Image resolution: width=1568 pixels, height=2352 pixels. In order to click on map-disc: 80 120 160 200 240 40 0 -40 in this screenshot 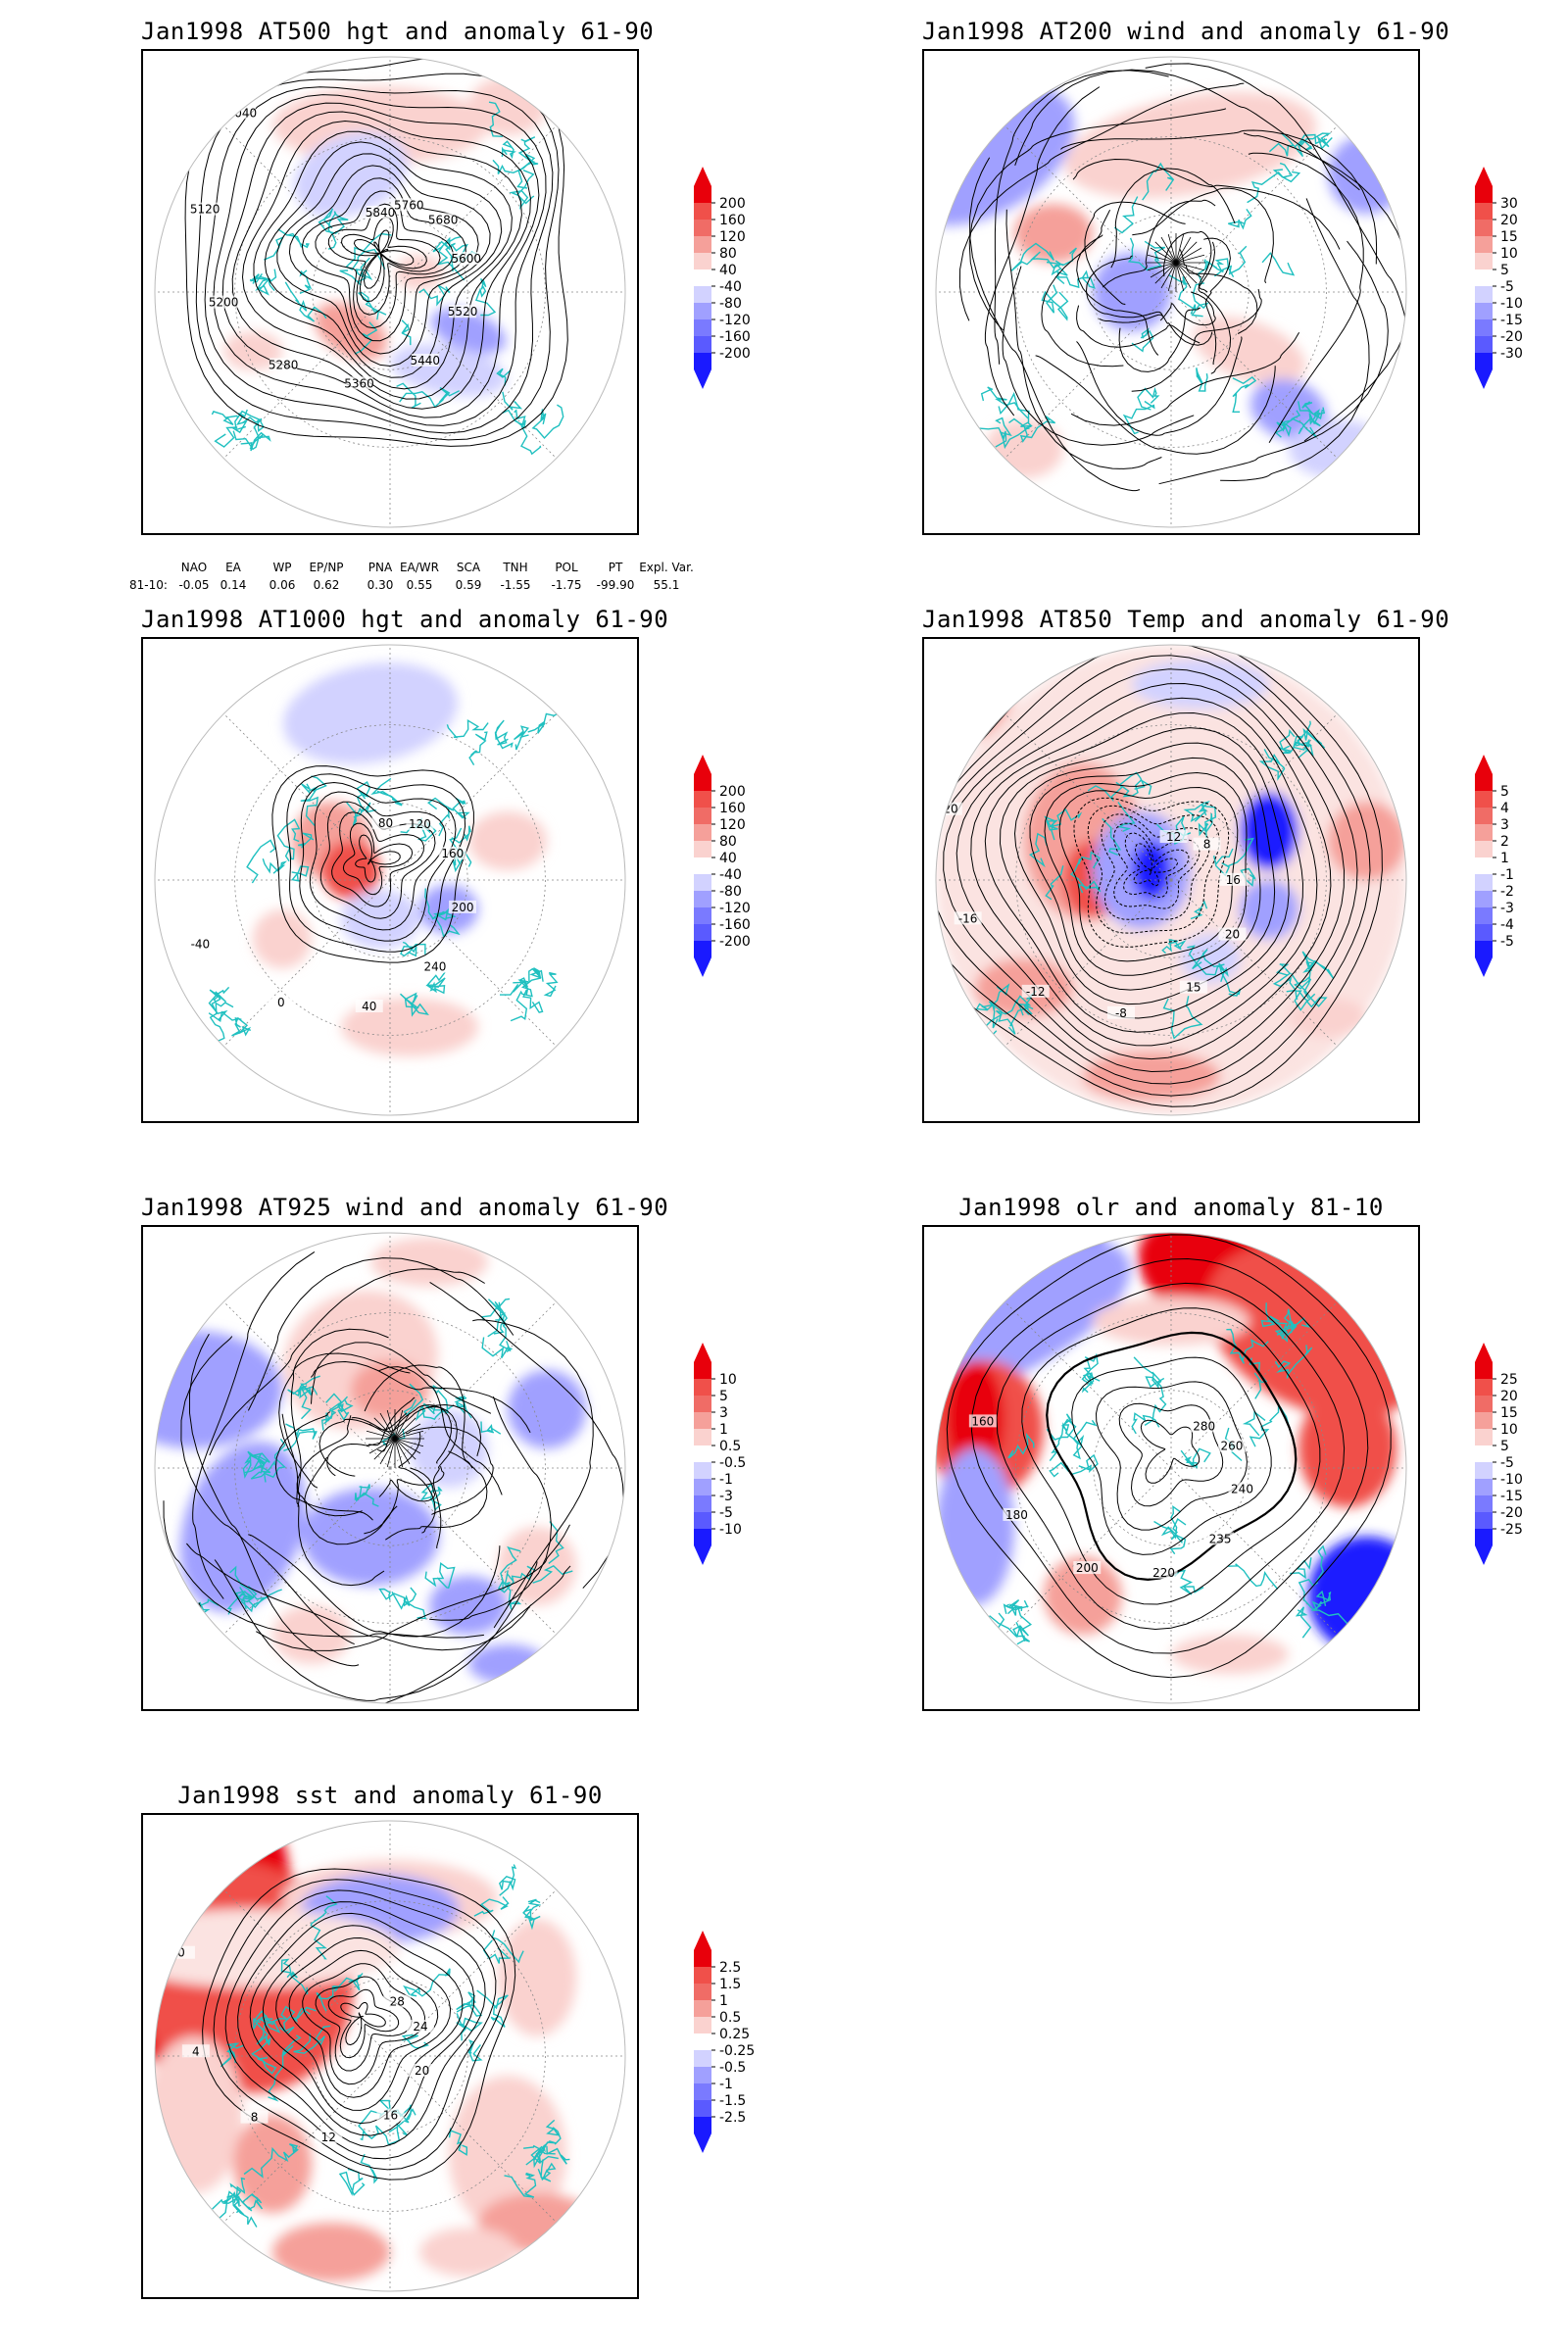, I will do `click(390, 880)`.